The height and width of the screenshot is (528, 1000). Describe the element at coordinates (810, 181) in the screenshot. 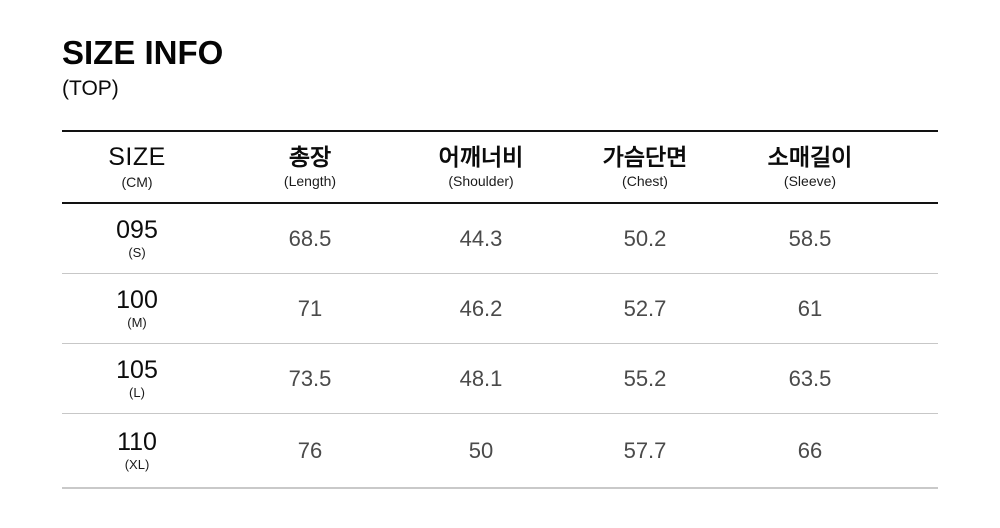

I see `column-sublabel: (Sleeve)` at that location.